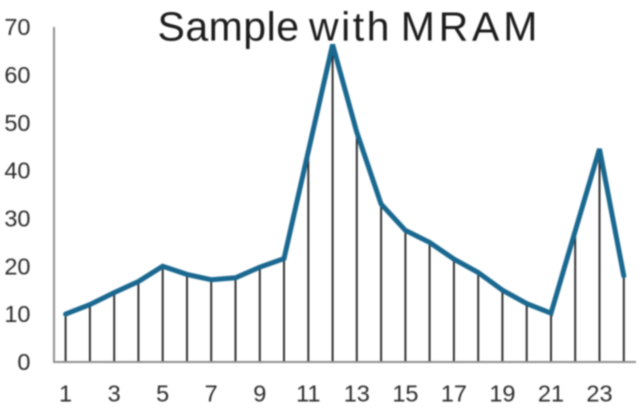 The height and width of the screenshot is (408, 640). What do you see at coordinates (17, 219) in the screenshot?
I see `svg-text: 30` at bounding box center [17, 219].